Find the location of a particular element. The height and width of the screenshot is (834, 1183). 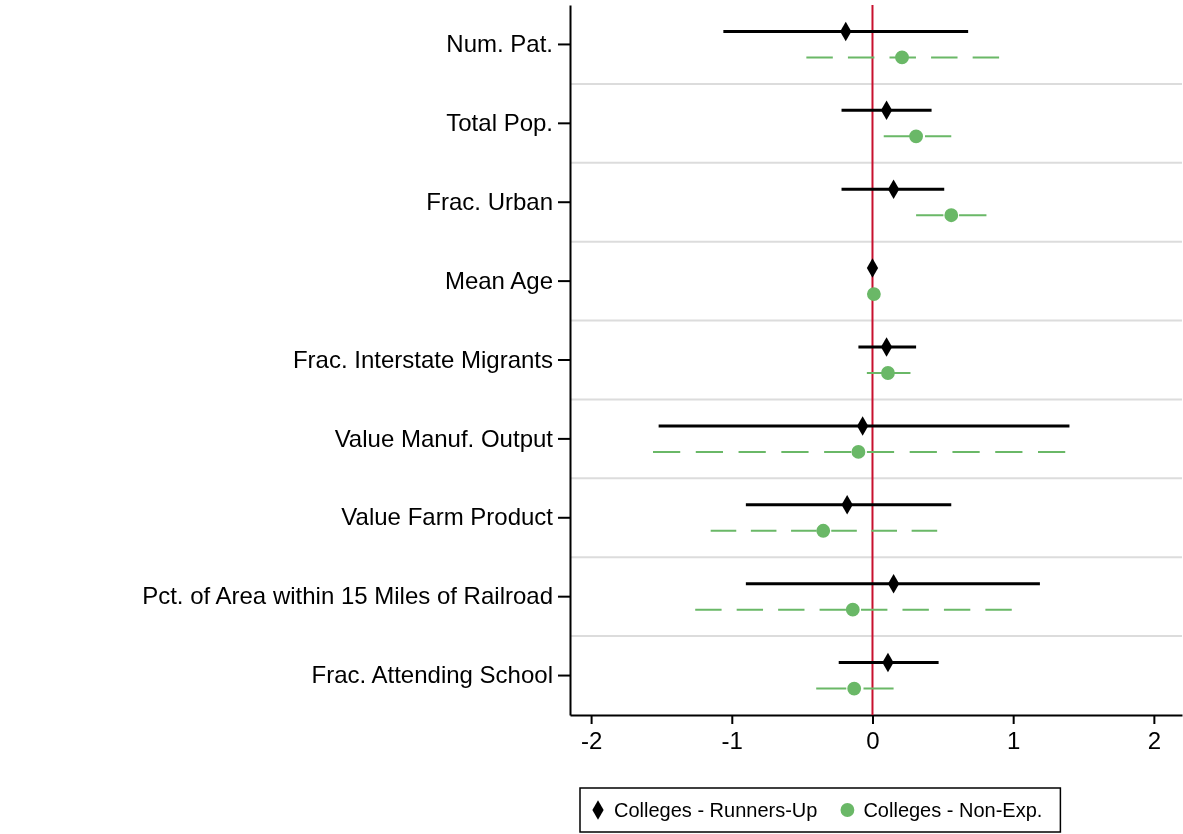

y-tick-label: Frac. Interstate Migrants is located at coordinates (422, 359).